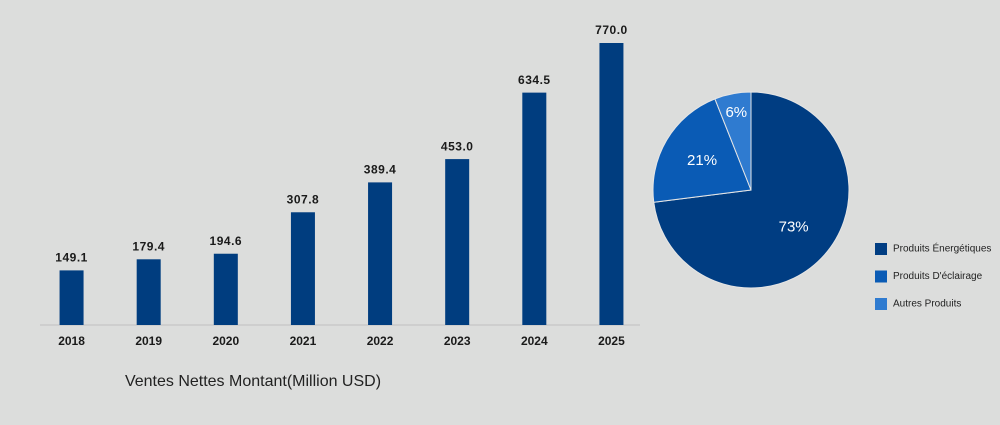  I want to click on x-tick-label: 2024, so click(534, 341).